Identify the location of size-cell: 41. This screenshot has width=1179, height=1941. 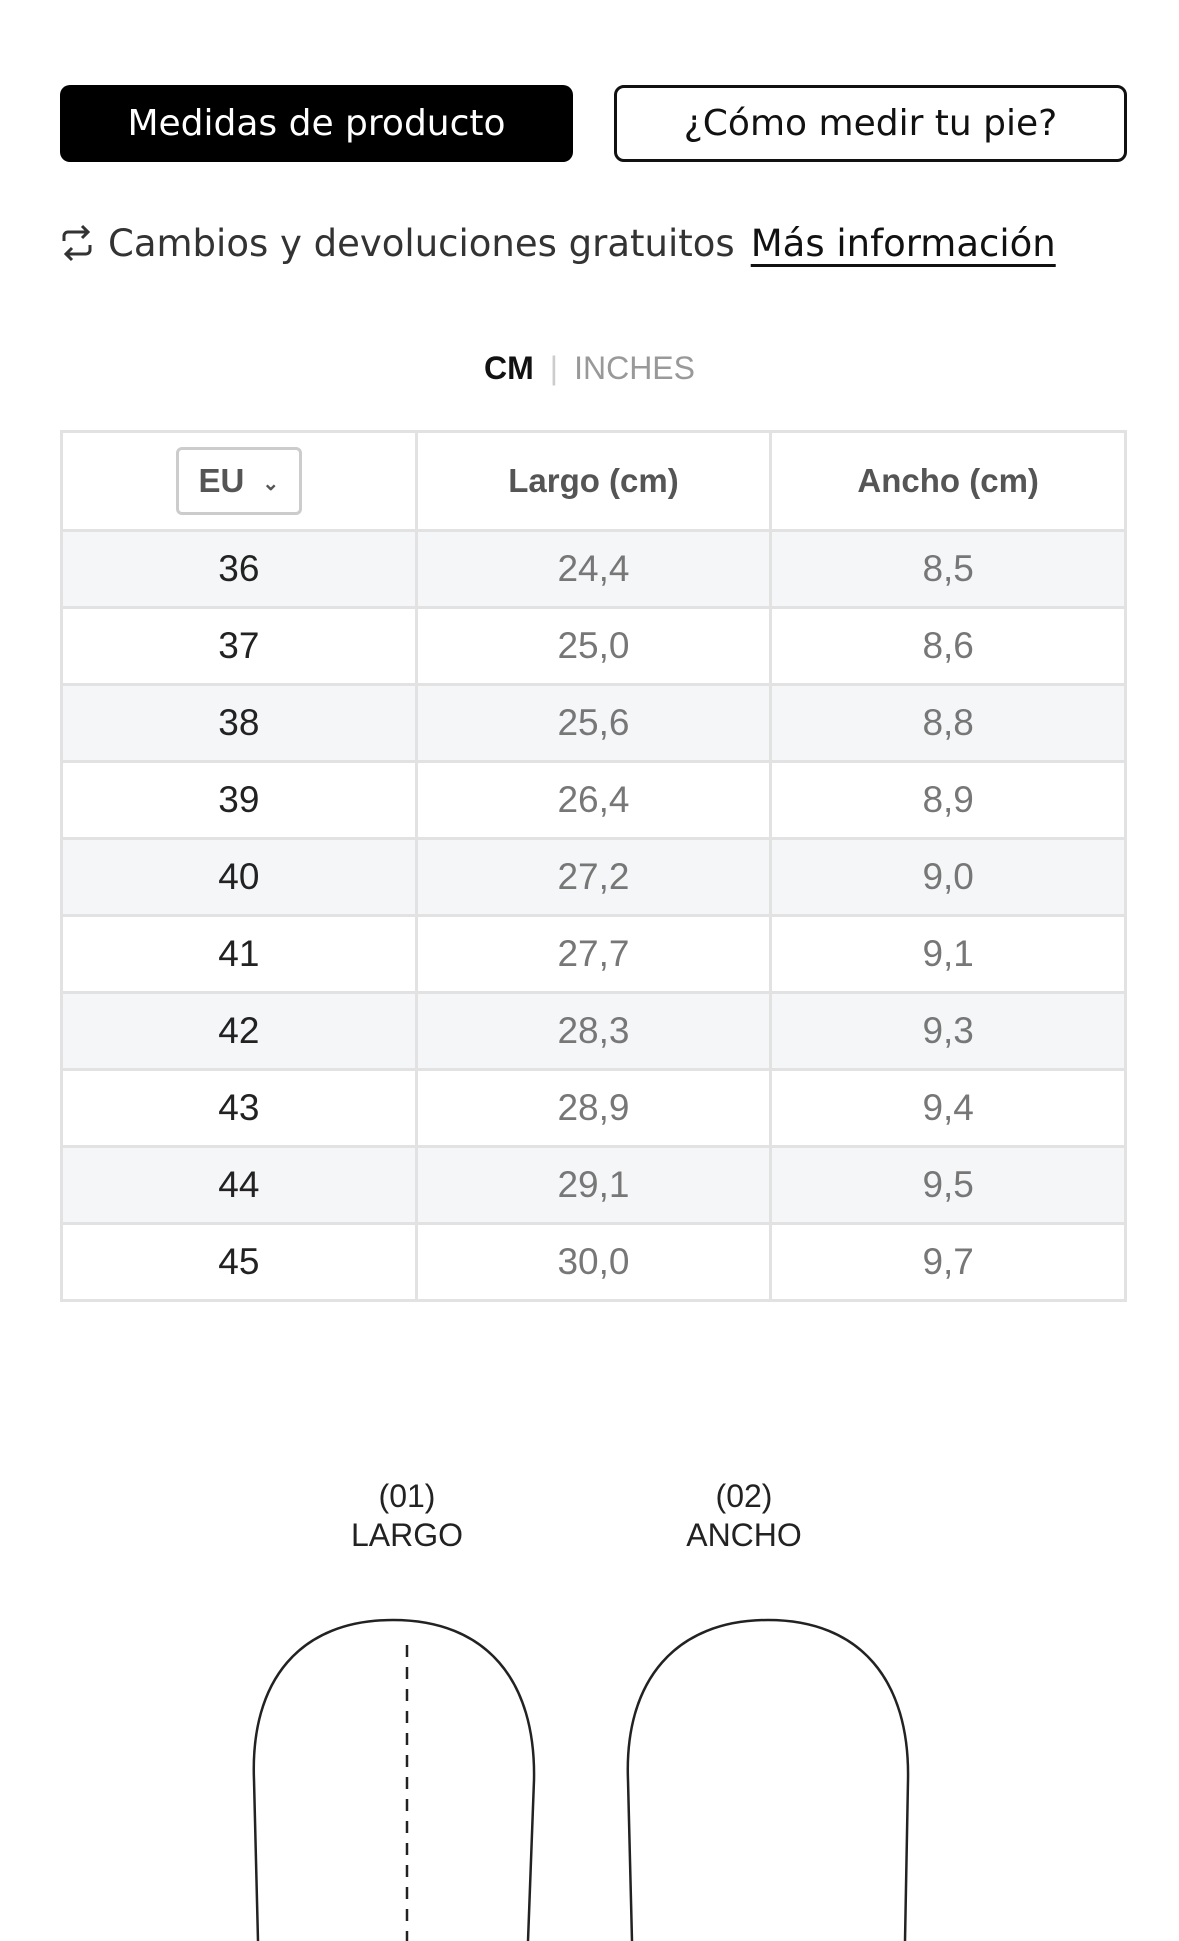
(239, 954).